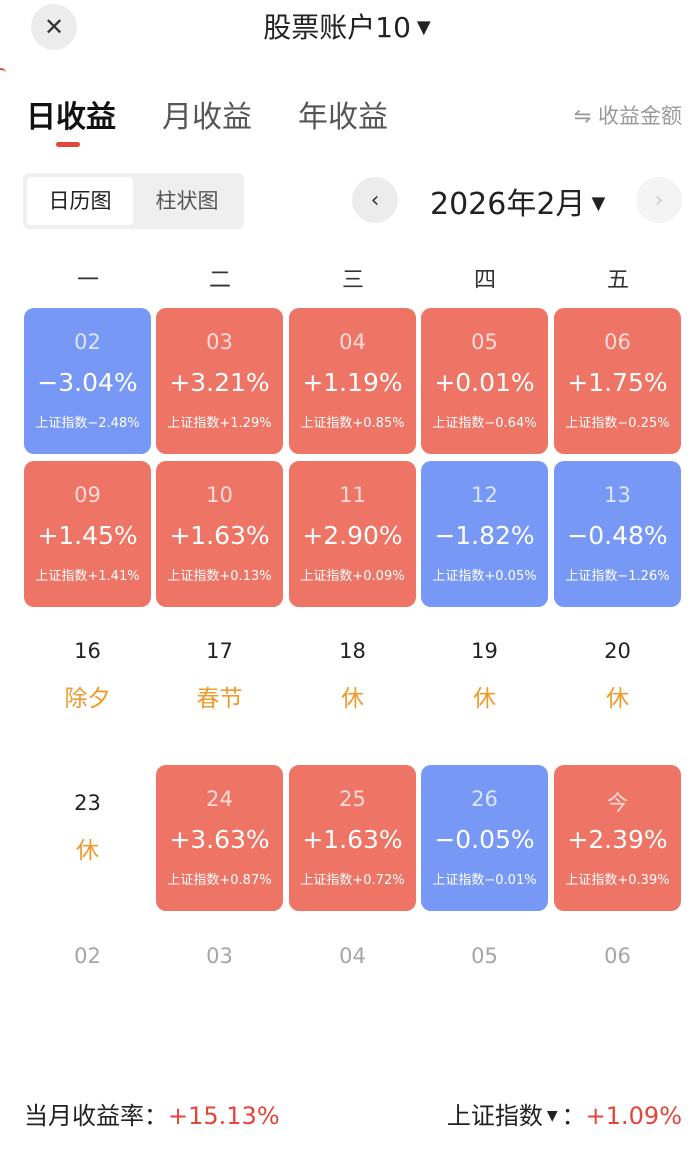  What do you see at coordinates (219, 342) in the screenshot?
I see `cell-date: 03` at bounding box center [219, 342].